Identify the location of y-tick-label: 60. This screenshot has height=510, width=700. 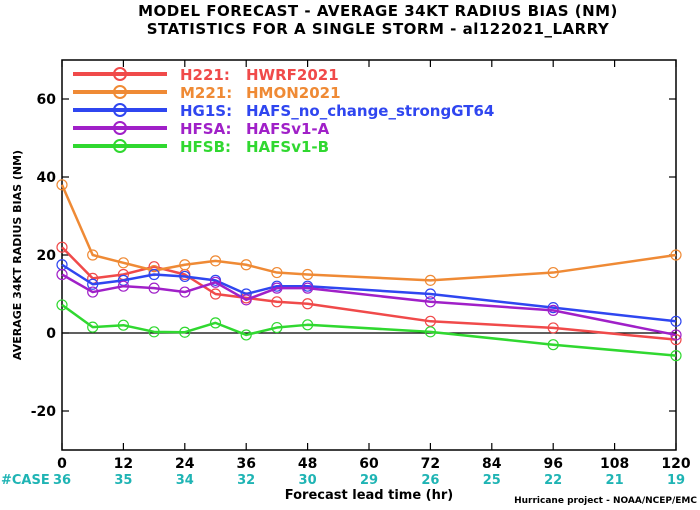
(47, 100).